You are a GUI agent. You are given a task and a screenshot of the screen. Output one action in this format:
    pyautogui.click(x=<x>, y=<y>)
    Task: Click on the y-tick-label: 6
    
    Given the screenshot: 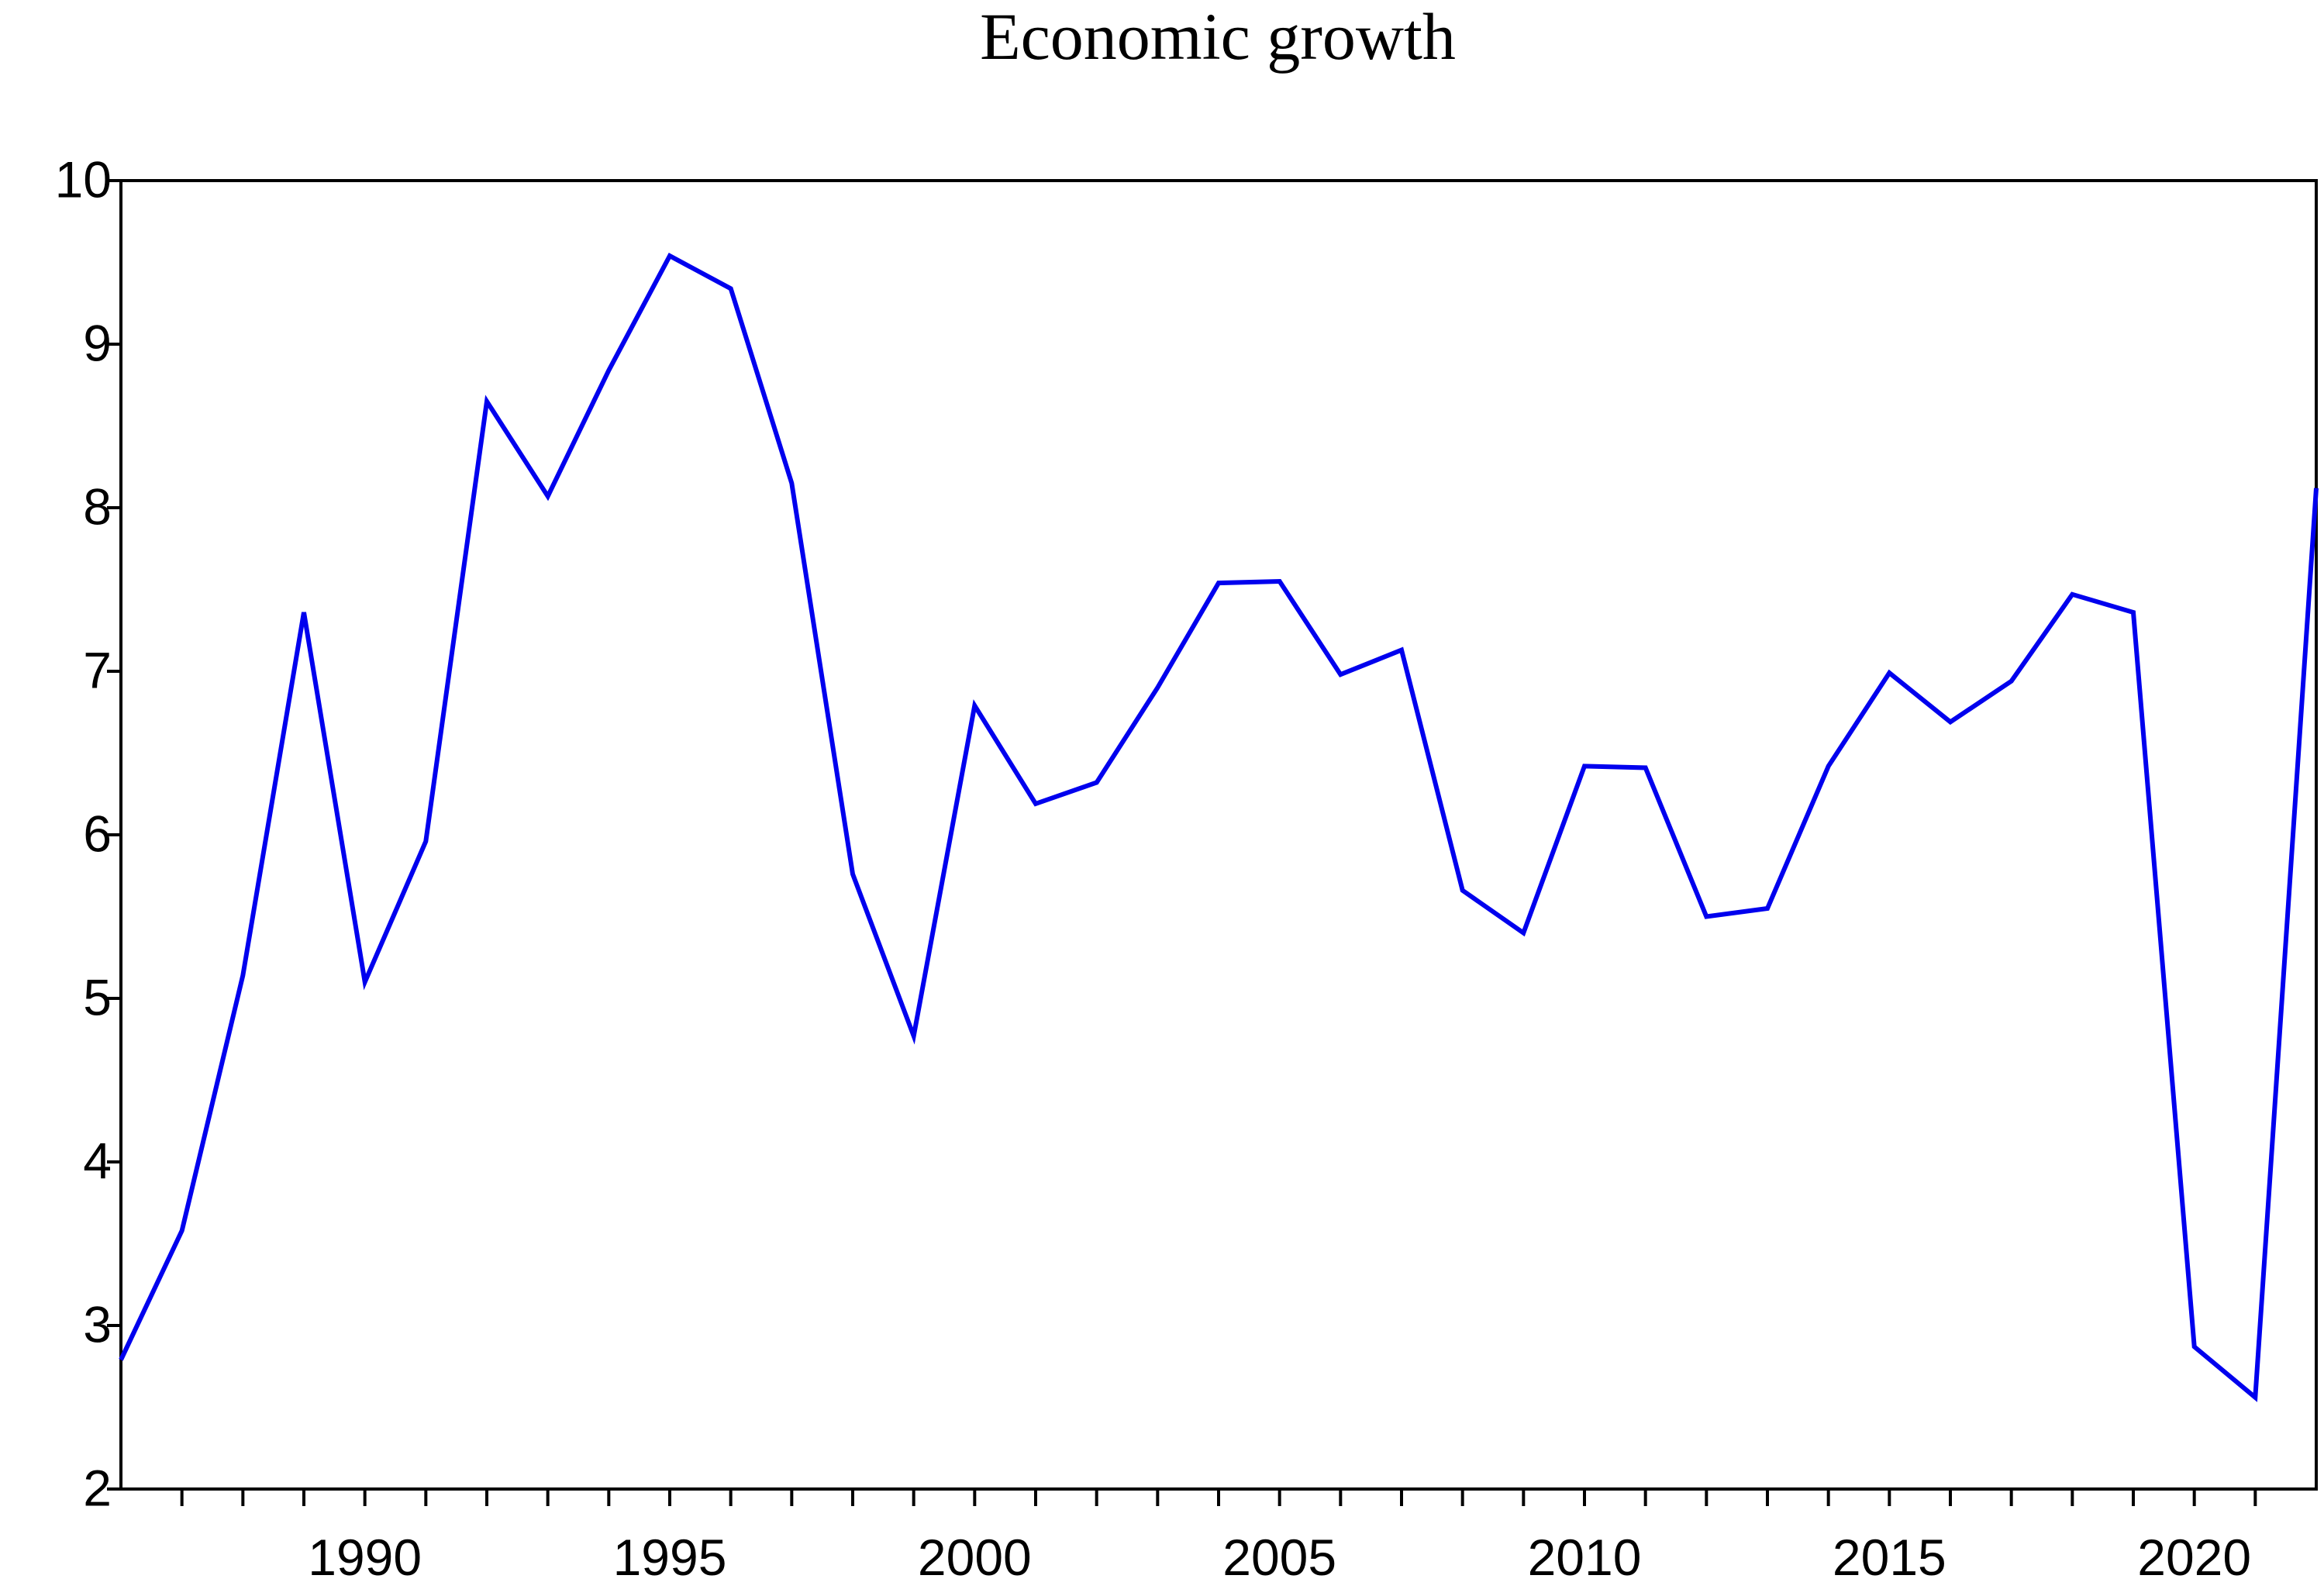 What is the action you would take?
    pyautogui.click(x=97, y=833)
    